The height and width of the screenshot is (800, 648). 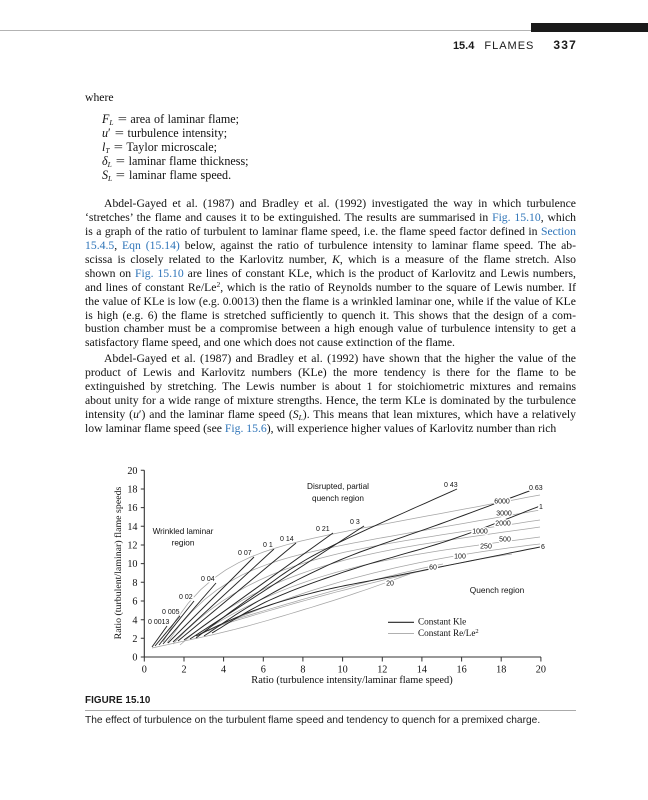 I want to click on svg-text: 100, so click(x=460, y=557).